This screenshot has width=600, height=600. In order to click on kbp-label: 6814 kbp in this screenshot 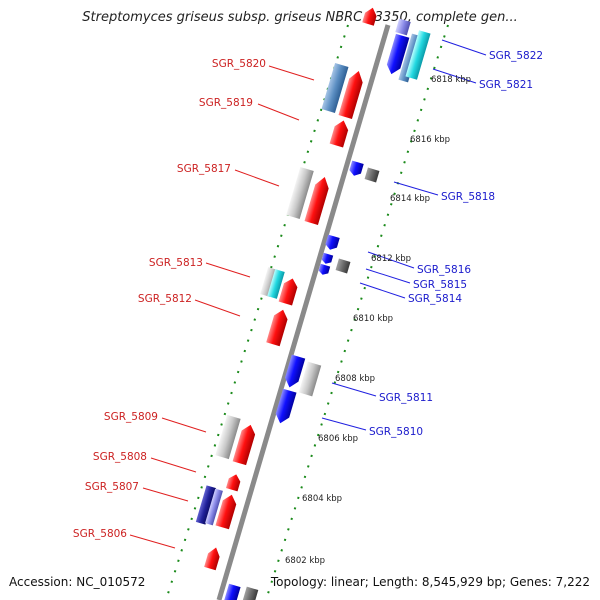, I will do `click(410, 199)`.